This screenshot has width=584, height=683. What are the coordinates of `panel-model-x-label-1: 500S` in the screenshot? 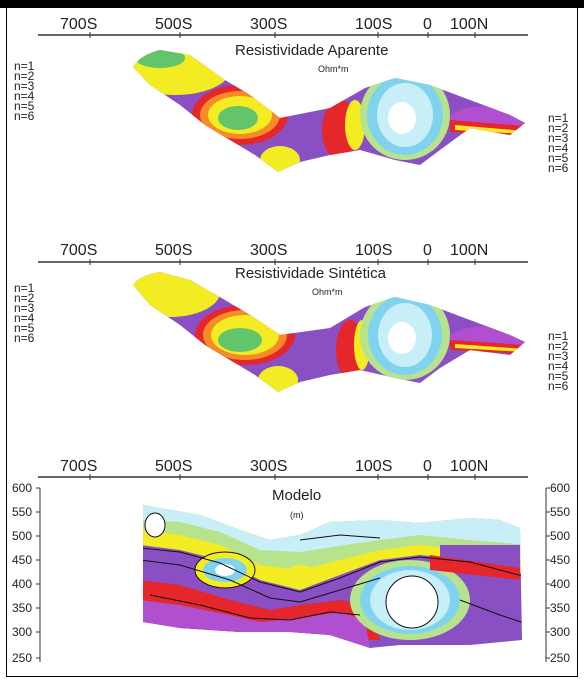 It's located at (173, 466).